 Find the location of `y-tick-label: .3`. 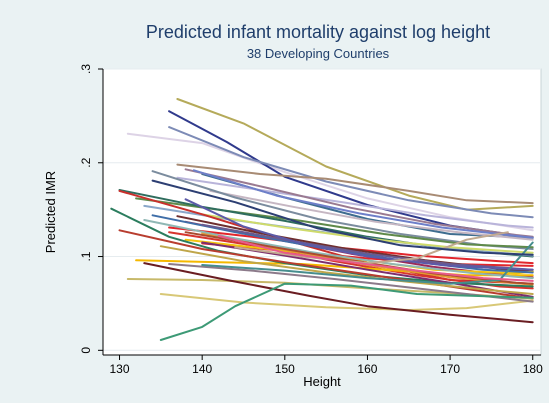

y-tick-label: .3 is located at coordinates (86, 69).